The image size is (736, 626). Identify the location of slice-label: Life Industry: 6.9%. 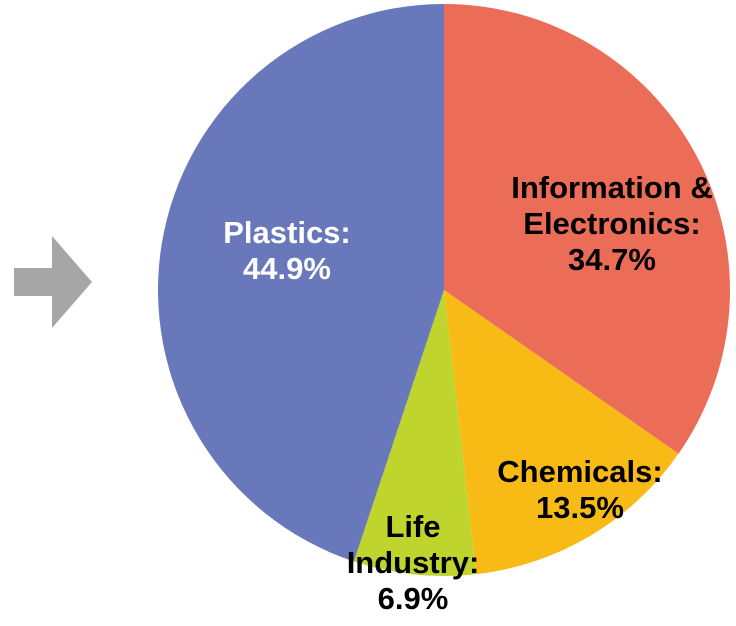
(413, 562).